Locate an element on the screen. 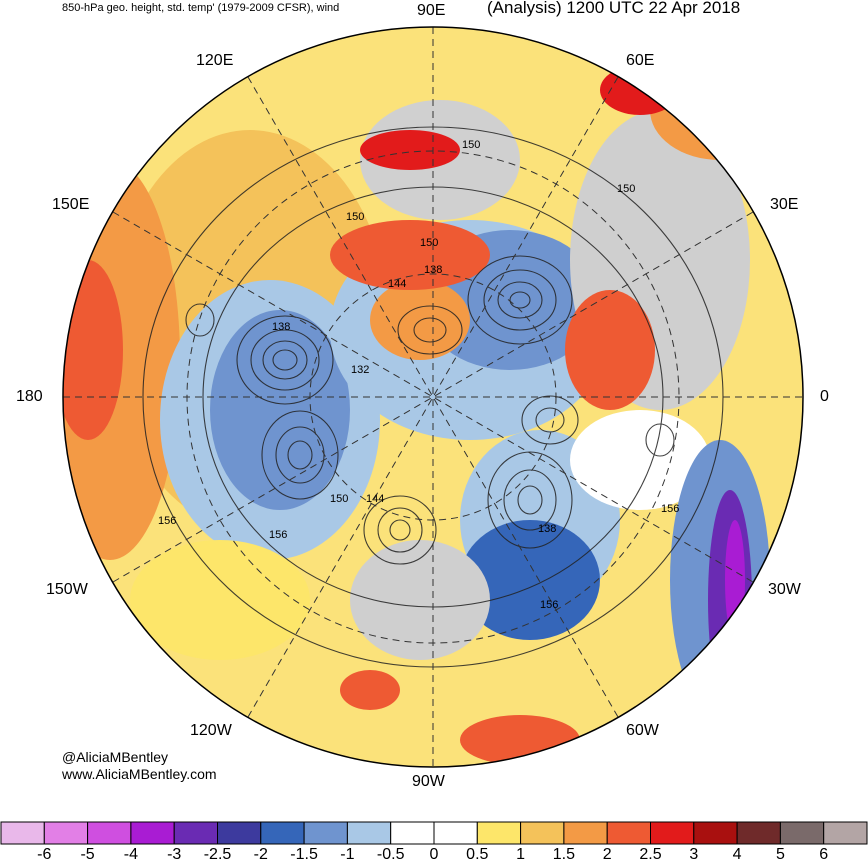  lon-label-60w: 60W is located at coordinates (642, 730).